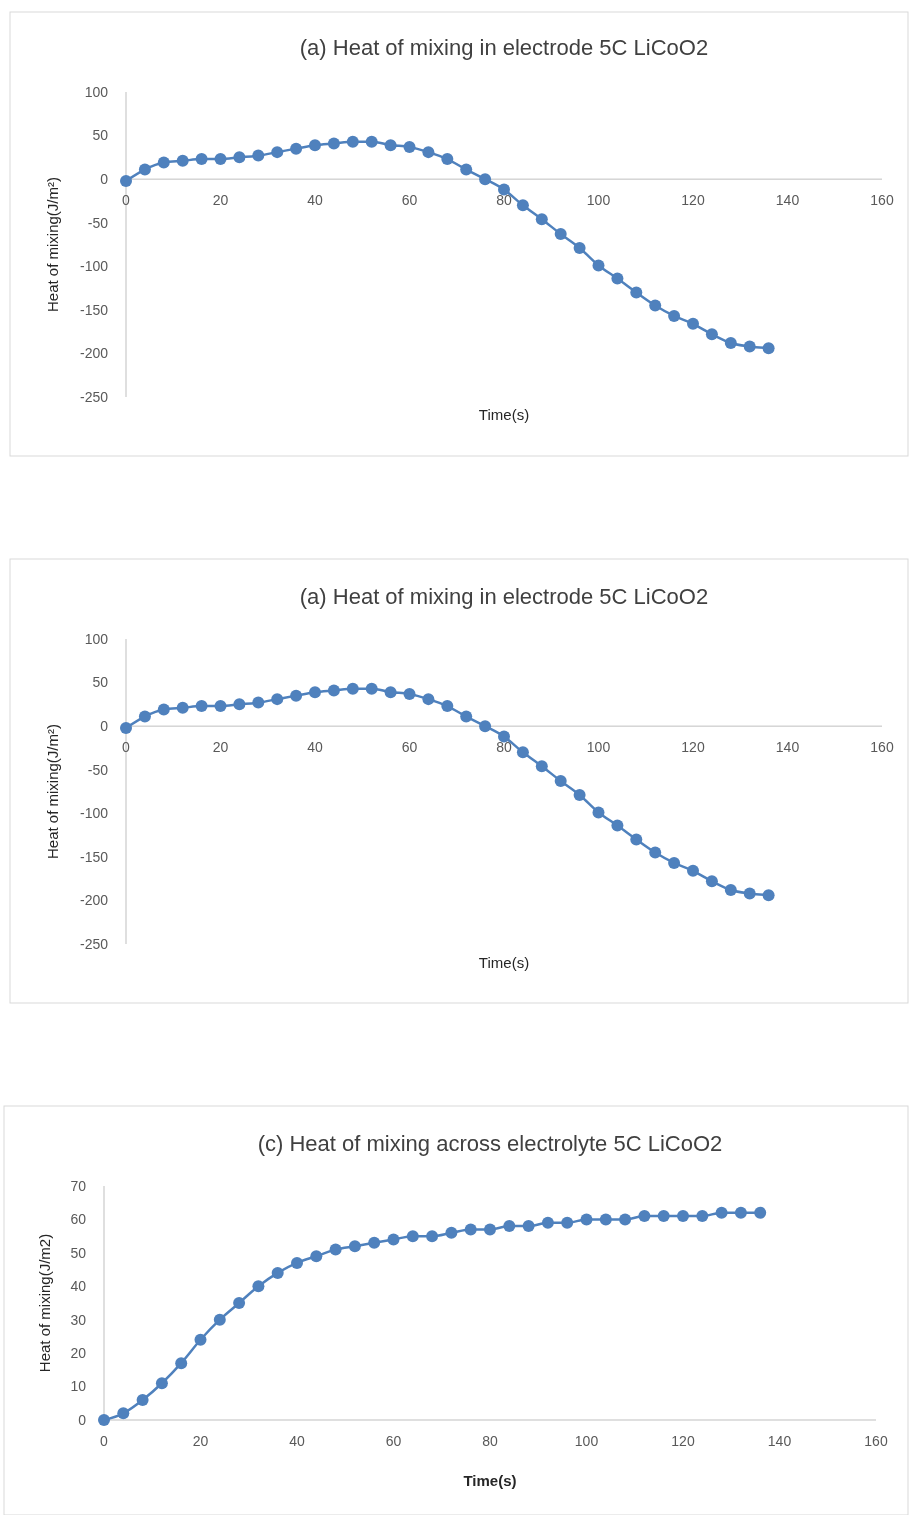 This screenshot has height=1515, width=909. I want to click on y-tick-label: 0, so click(104, 179).